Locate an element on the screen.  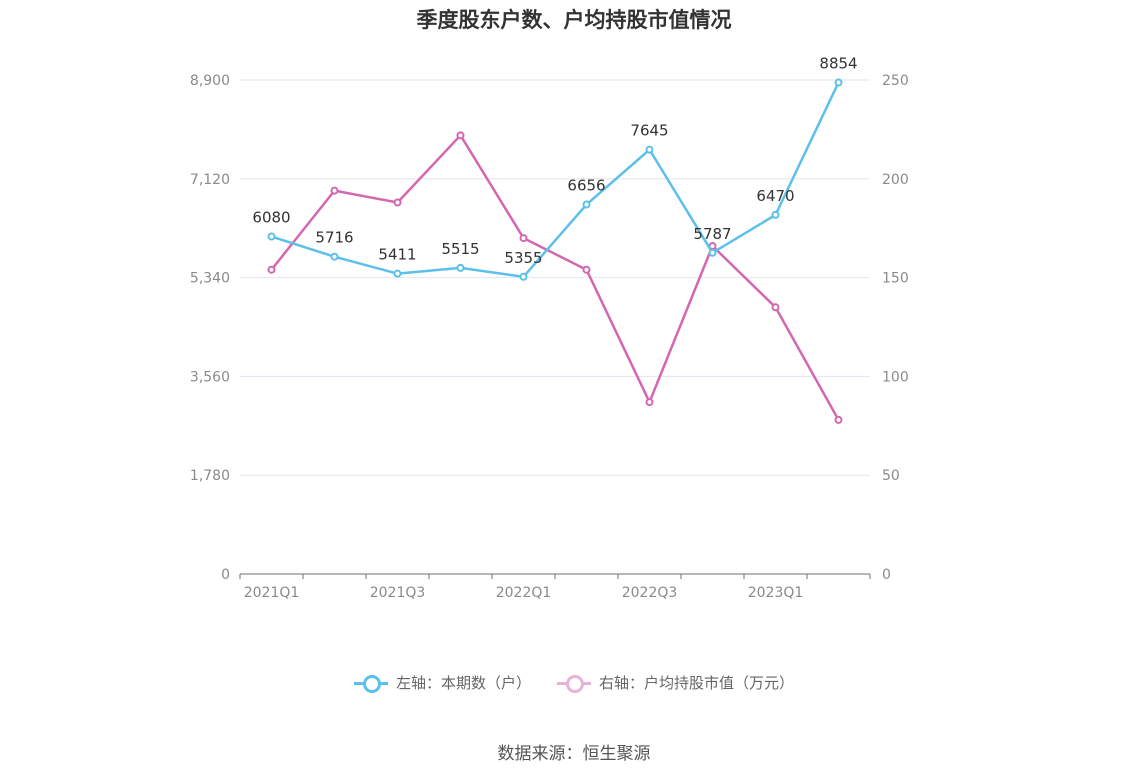
legend-item-right-series: 右轴：户均持股市值（万元） is located at coordinates (675, 682).